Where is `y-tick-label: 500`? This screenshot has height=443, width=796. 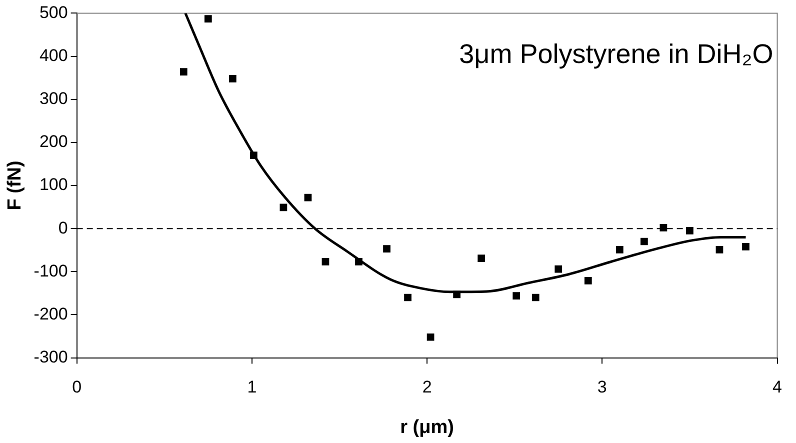
y-tick-label: 500 is located at coordinates (53, 12).